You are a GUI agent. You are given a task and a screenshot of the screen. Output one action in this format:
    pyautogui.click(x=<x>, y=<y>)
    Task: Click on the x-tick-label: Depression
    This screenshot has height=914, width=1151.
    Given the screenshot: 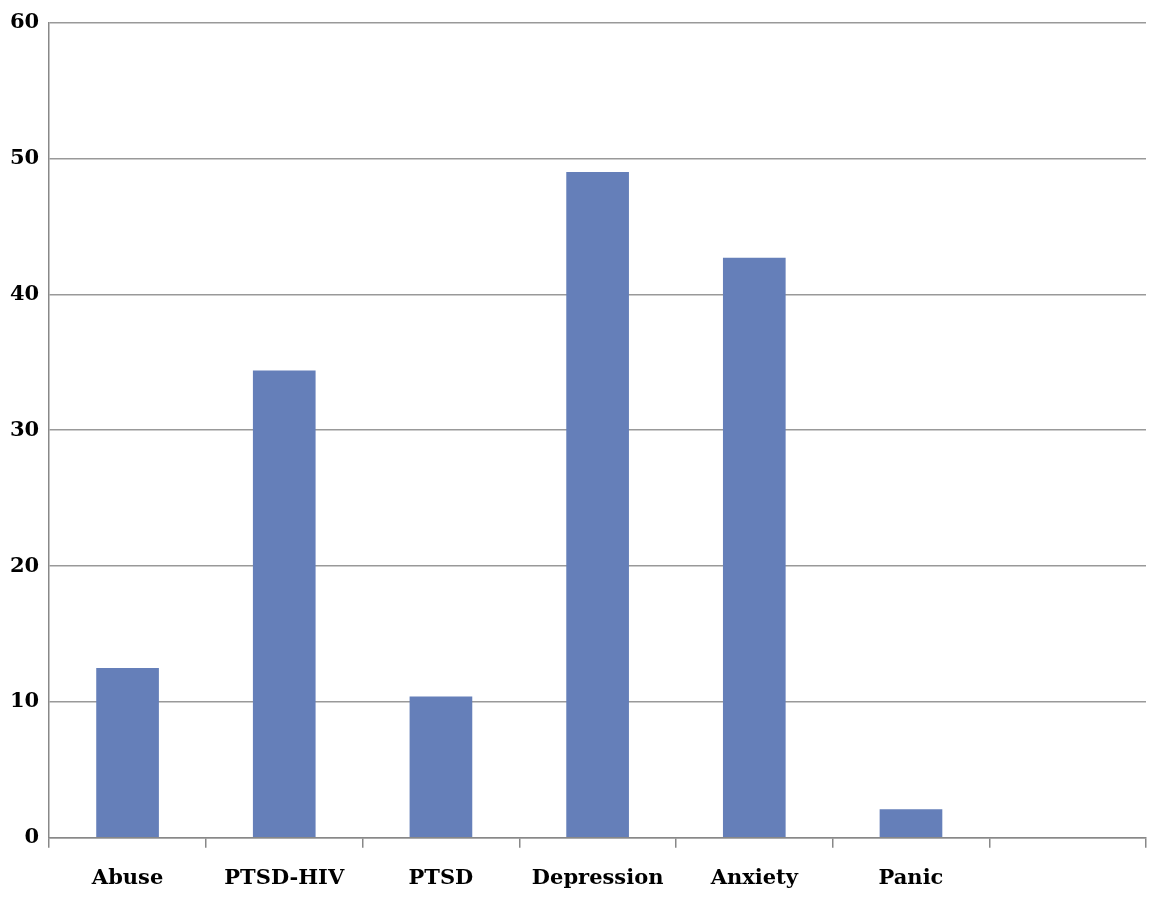 What is the action you would take?
    pyautogui.click(x=597, y=876)
    